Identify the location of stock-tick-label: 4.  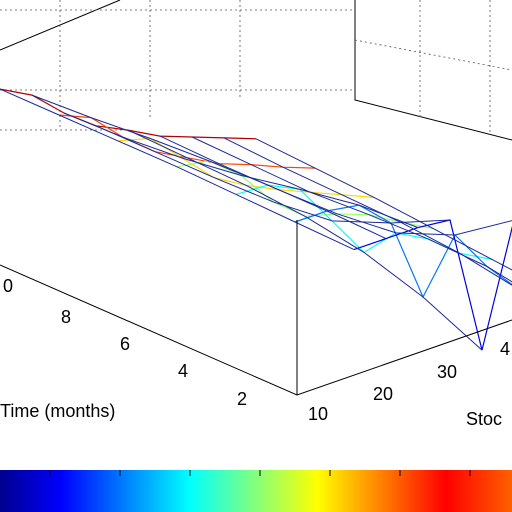
(505, 349).